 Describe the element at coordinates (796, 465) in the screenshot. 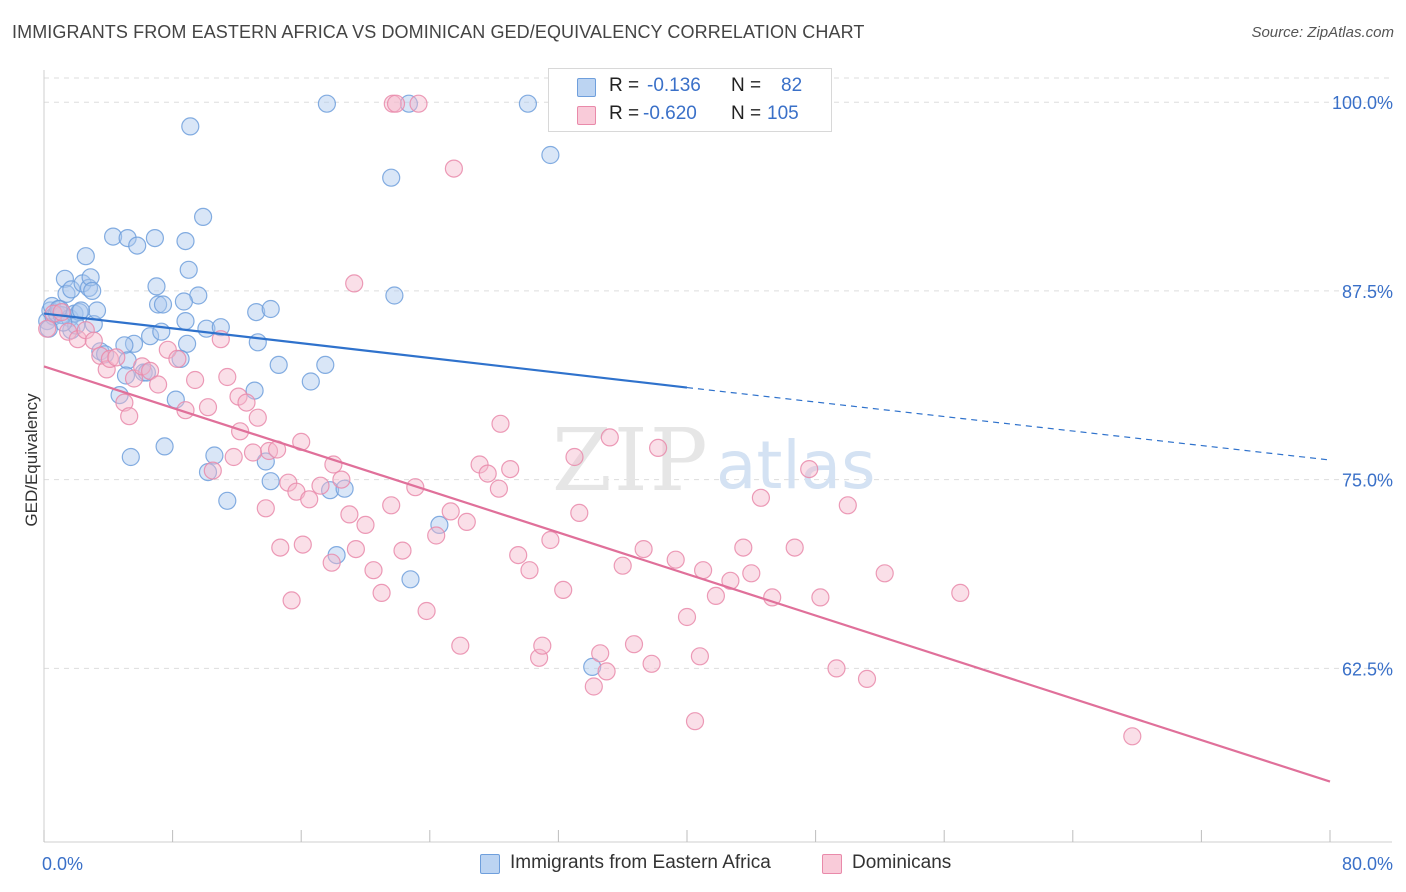

I see `watermark-atlas: atlas` at that location.